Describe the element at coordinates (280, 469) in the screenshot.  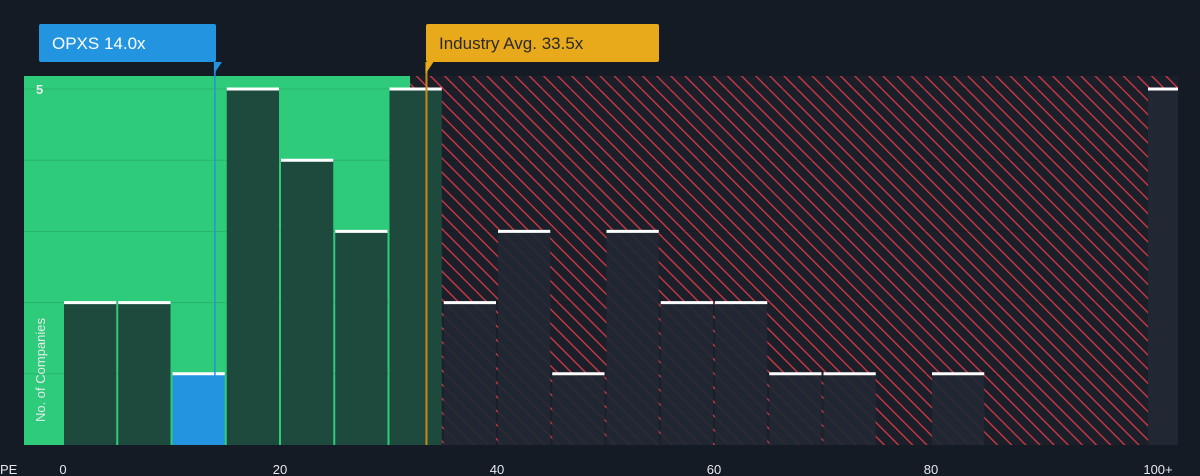
I see `x-tick-label: 20` at that location.